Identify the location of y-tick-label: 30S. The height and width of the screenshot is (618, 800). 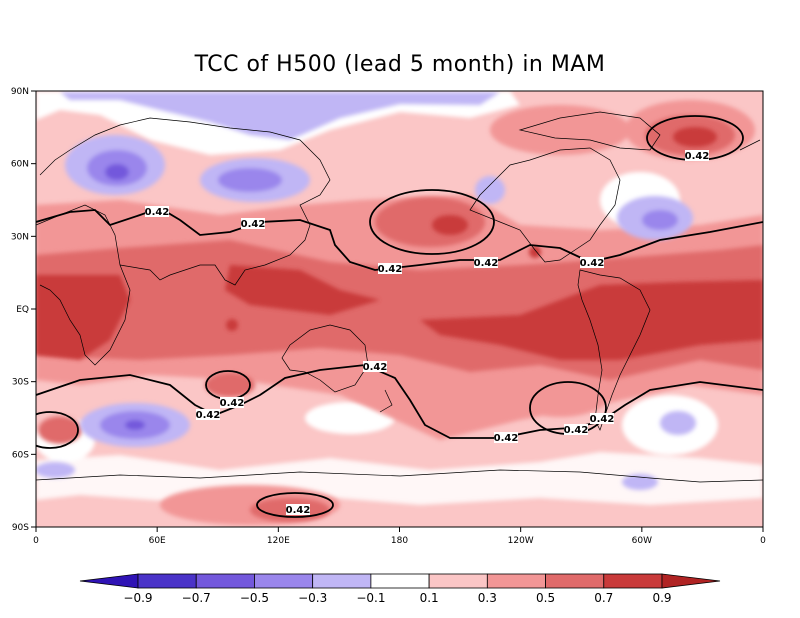
(20, 383).